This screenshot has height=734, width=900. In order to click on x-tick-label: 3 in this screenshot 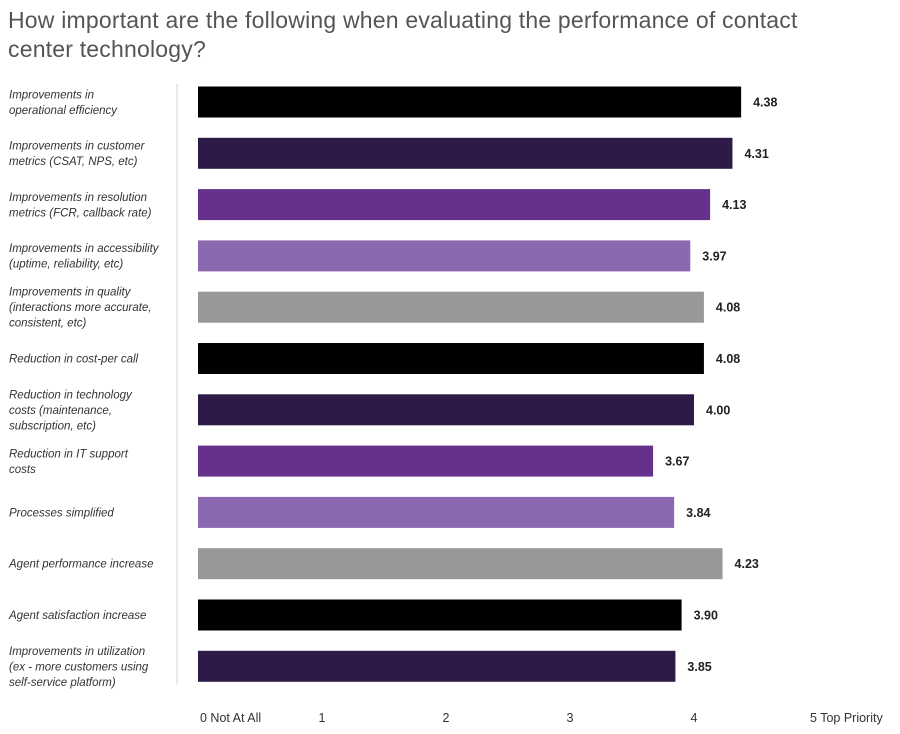, I will do `click(570, 718)`.